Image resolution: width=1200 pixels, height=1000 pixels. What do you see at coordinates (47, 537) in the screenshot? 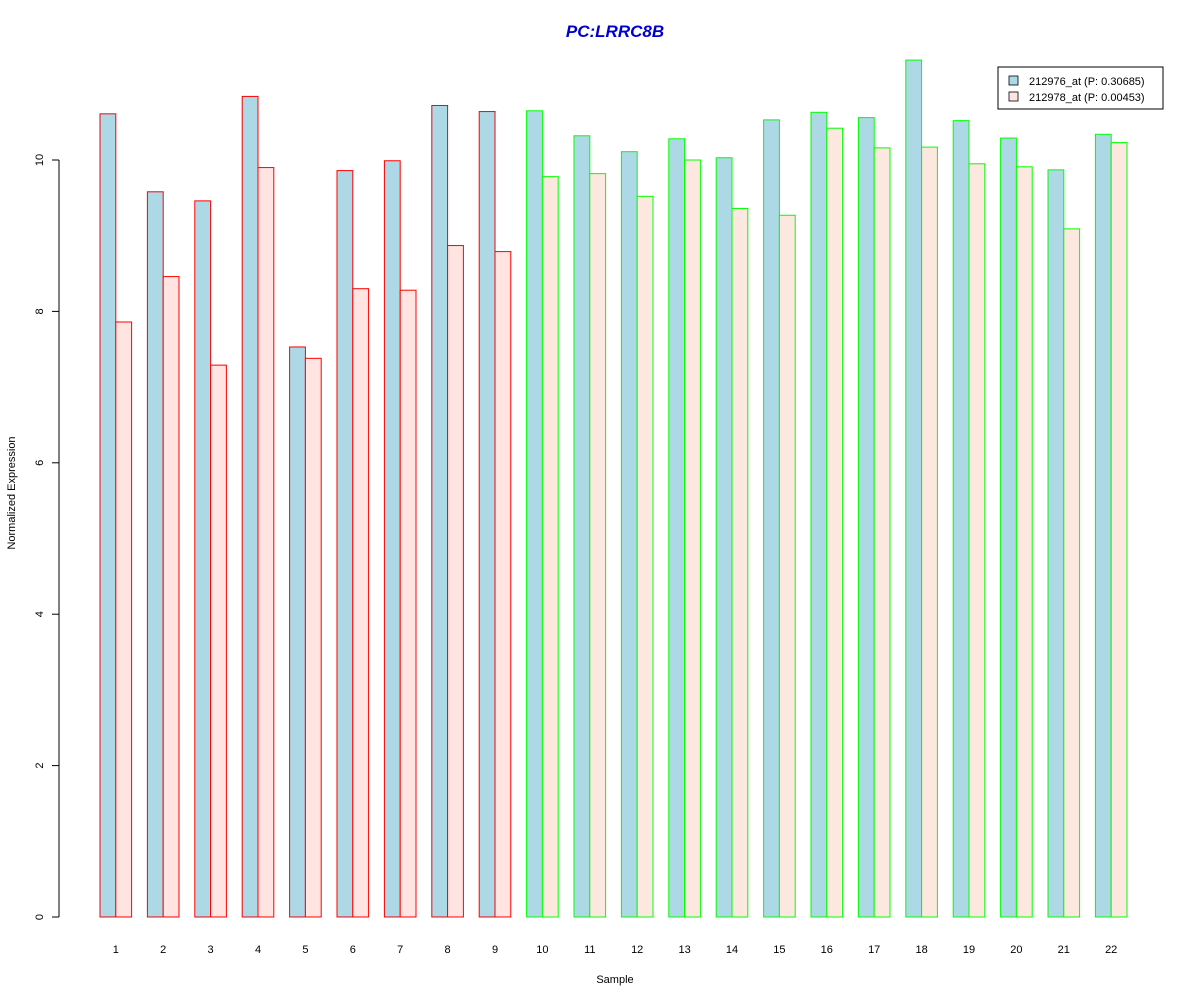
I see `y-axis: 0 2 4 6 8 10` at bounding box center [47, 537].